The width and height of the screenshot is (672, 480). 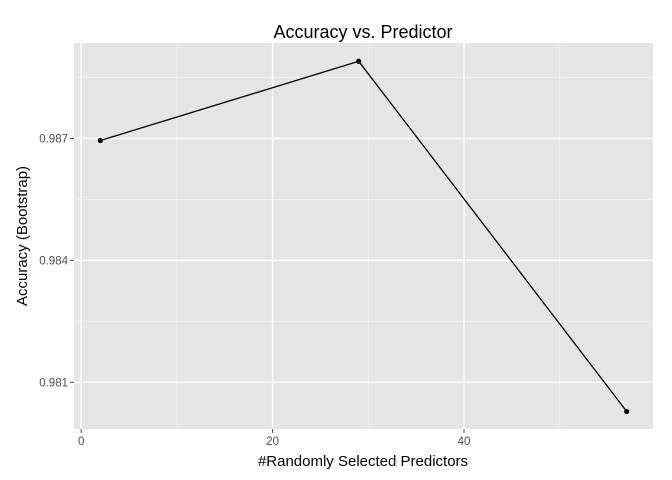 What do you see at coordinates (272, 442) in the screenshot?
I see `x-tick-label: 20` at bounding box center [272, 442].